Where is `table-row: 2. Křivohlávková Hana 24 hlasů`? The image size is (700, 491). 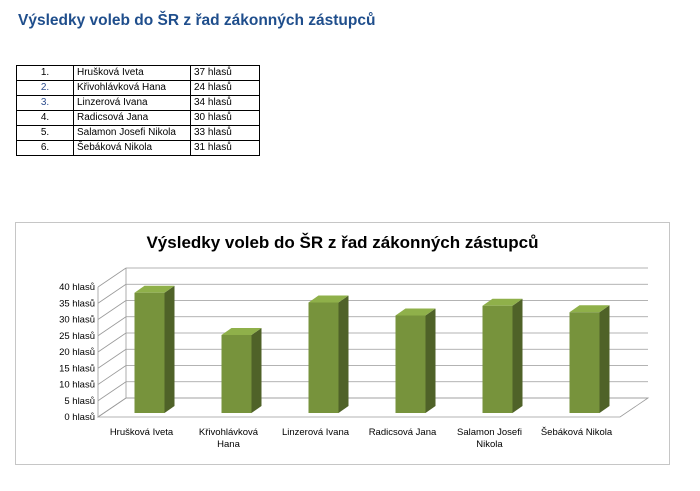 table-row: 2. Křivohlávková Hana 24 hlasů is located at coordinates (138, 88).